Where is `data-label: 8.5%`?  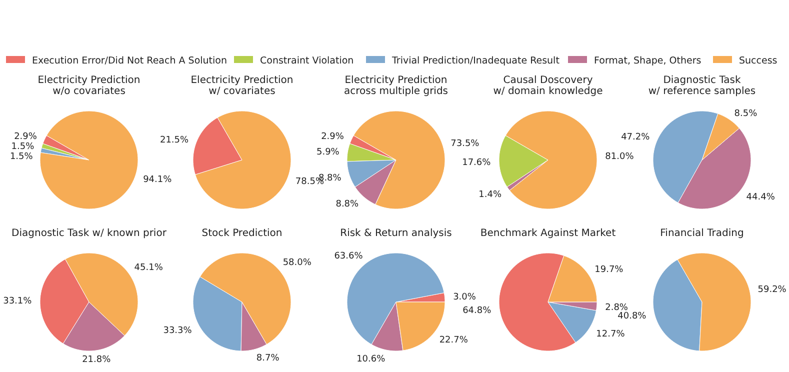
data-label: 8.5% is located at coordinates (746, 113).